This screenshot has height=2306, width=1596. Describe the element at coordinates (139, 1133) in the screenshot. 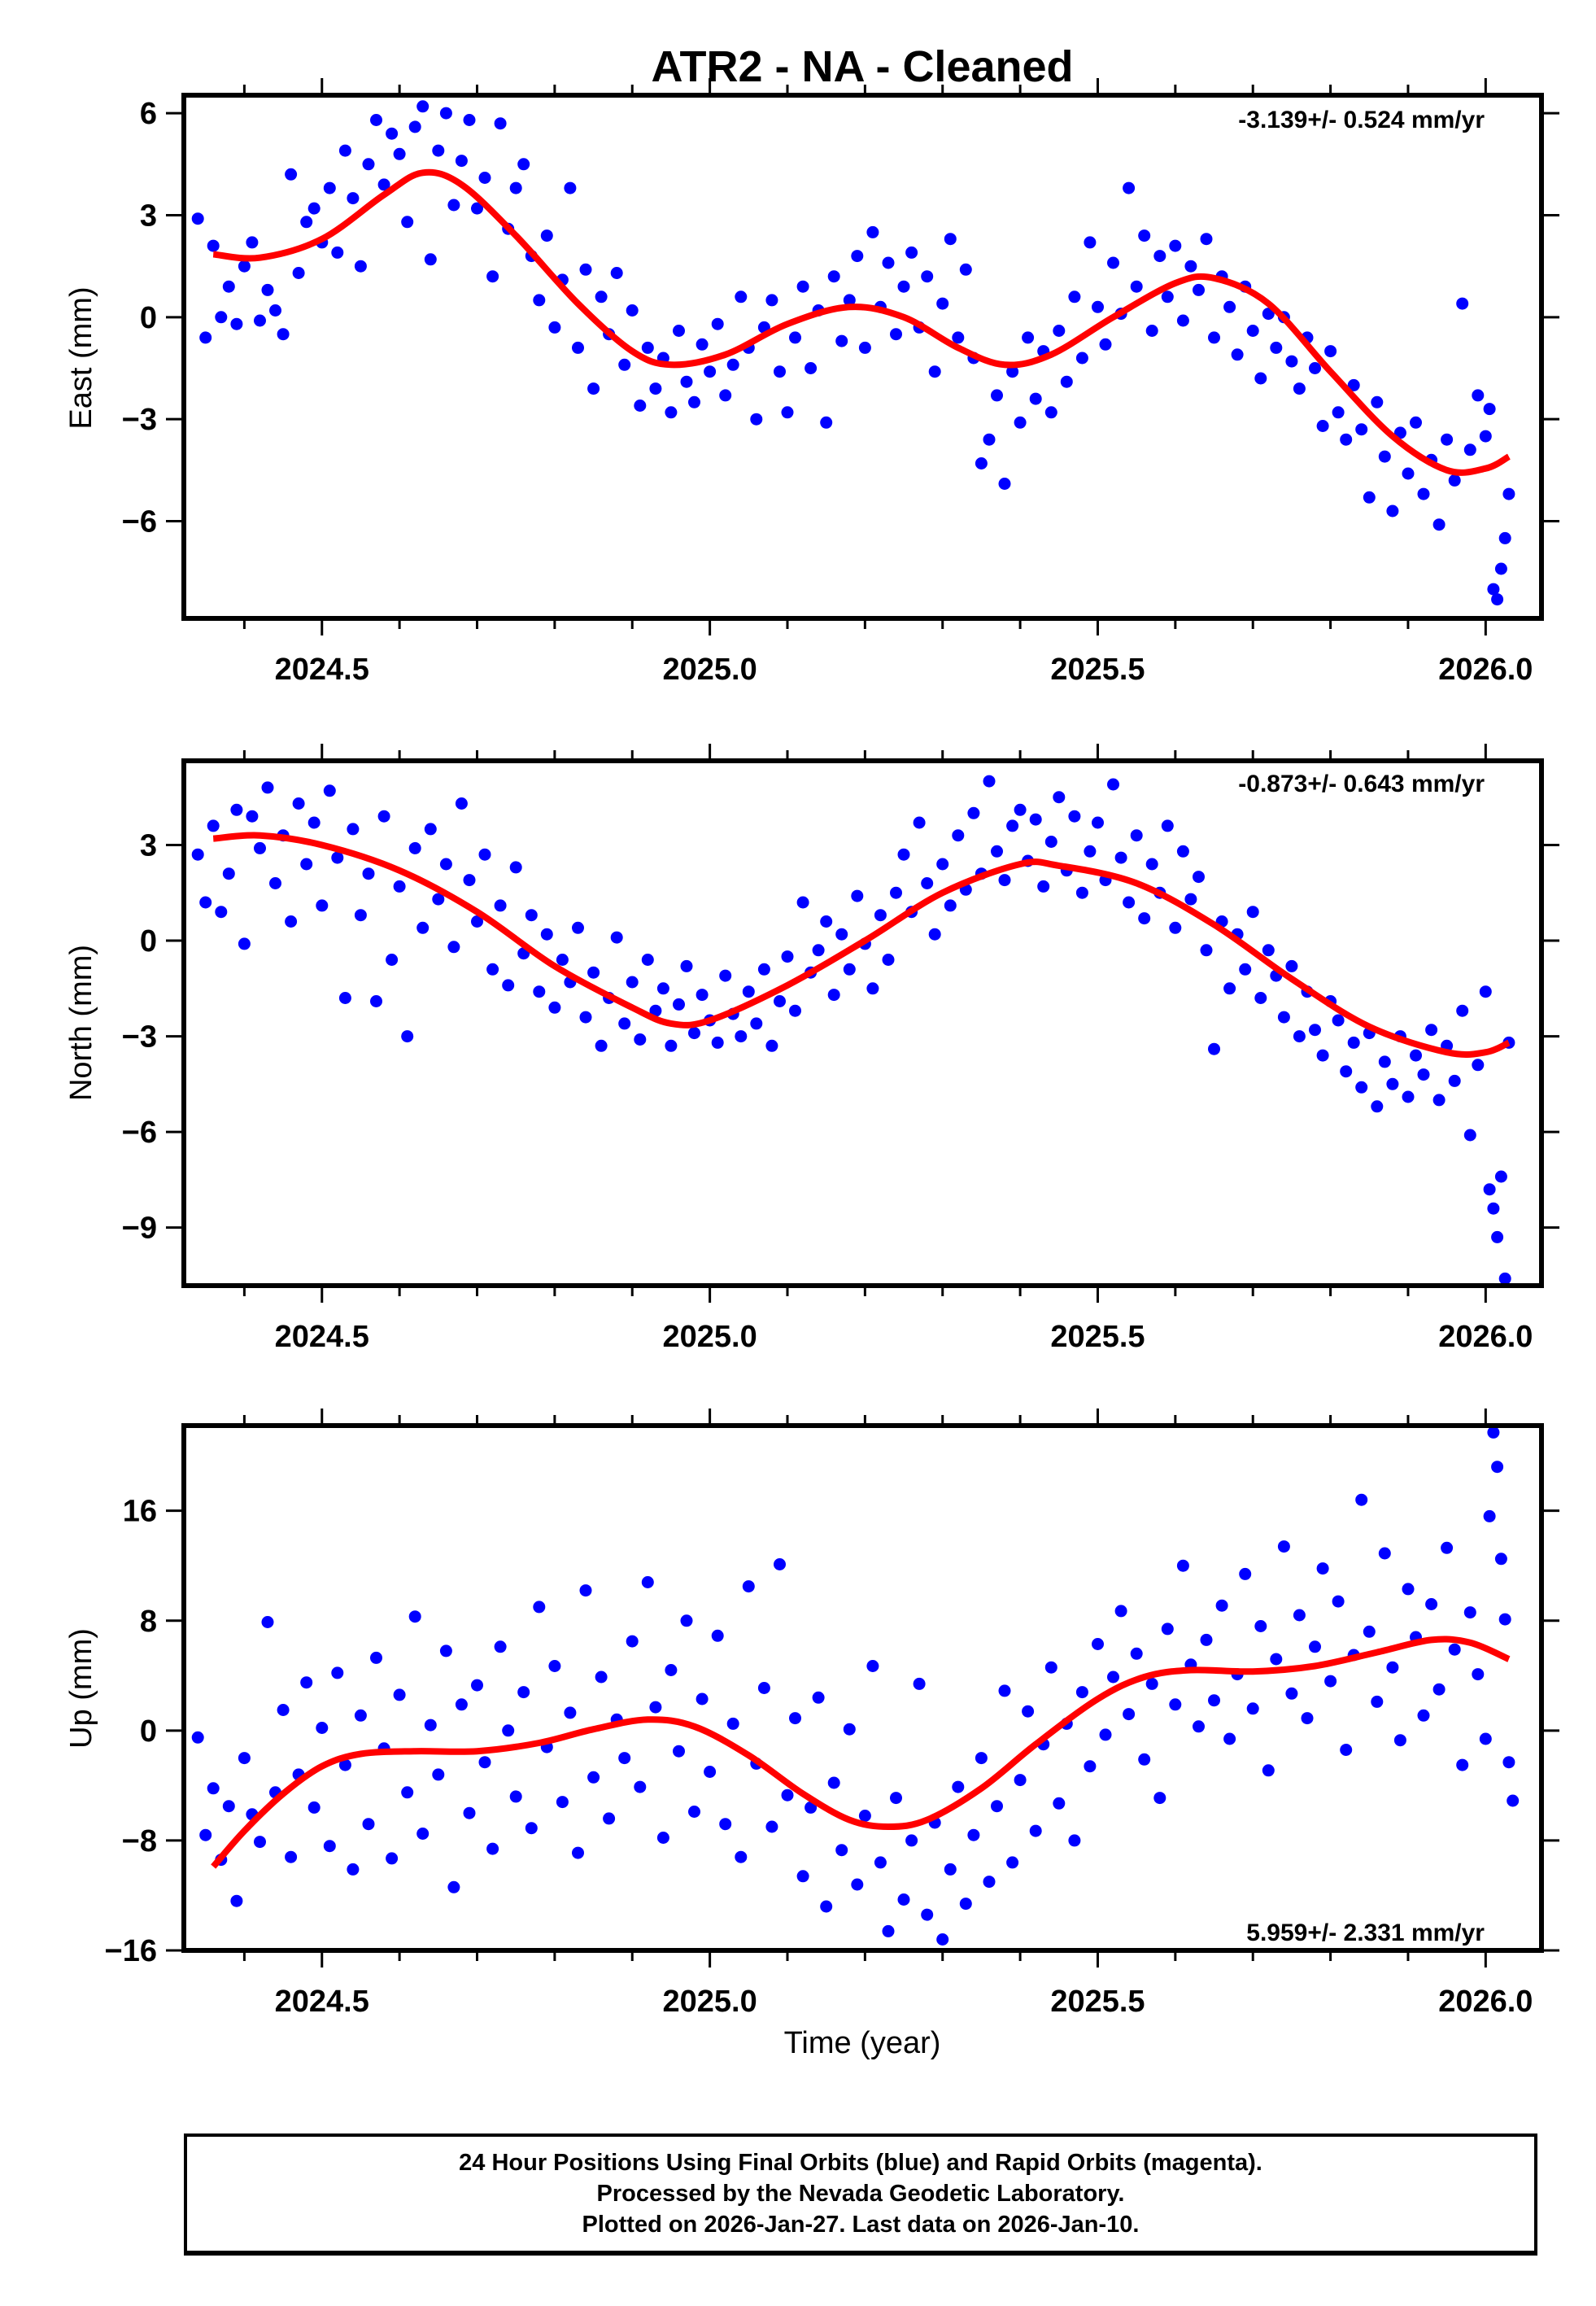

I see `north-y-tick-label: −6` at that location.